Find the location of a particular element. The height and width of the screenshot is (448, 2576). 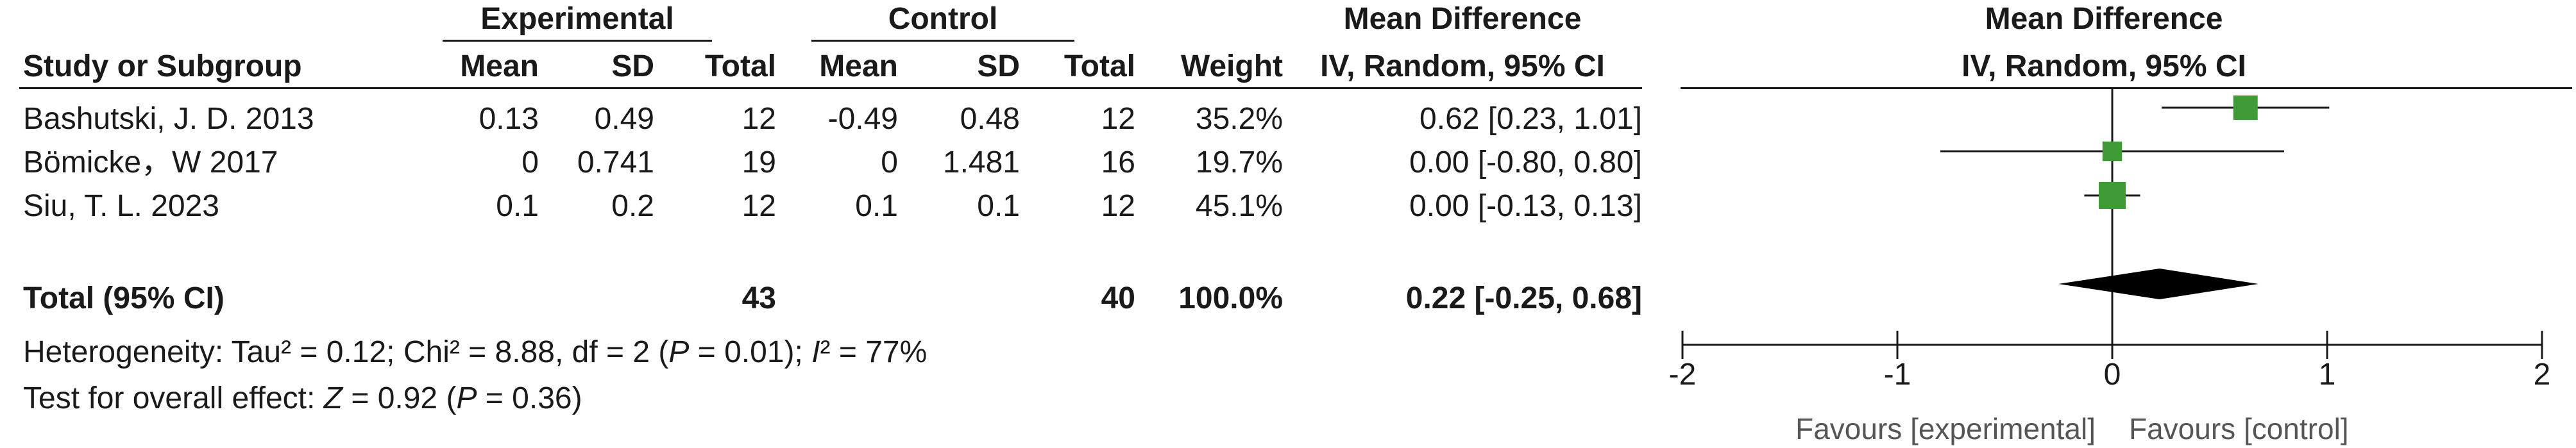

weight-cell: 19.7% is located at coordinates (1239, 162).